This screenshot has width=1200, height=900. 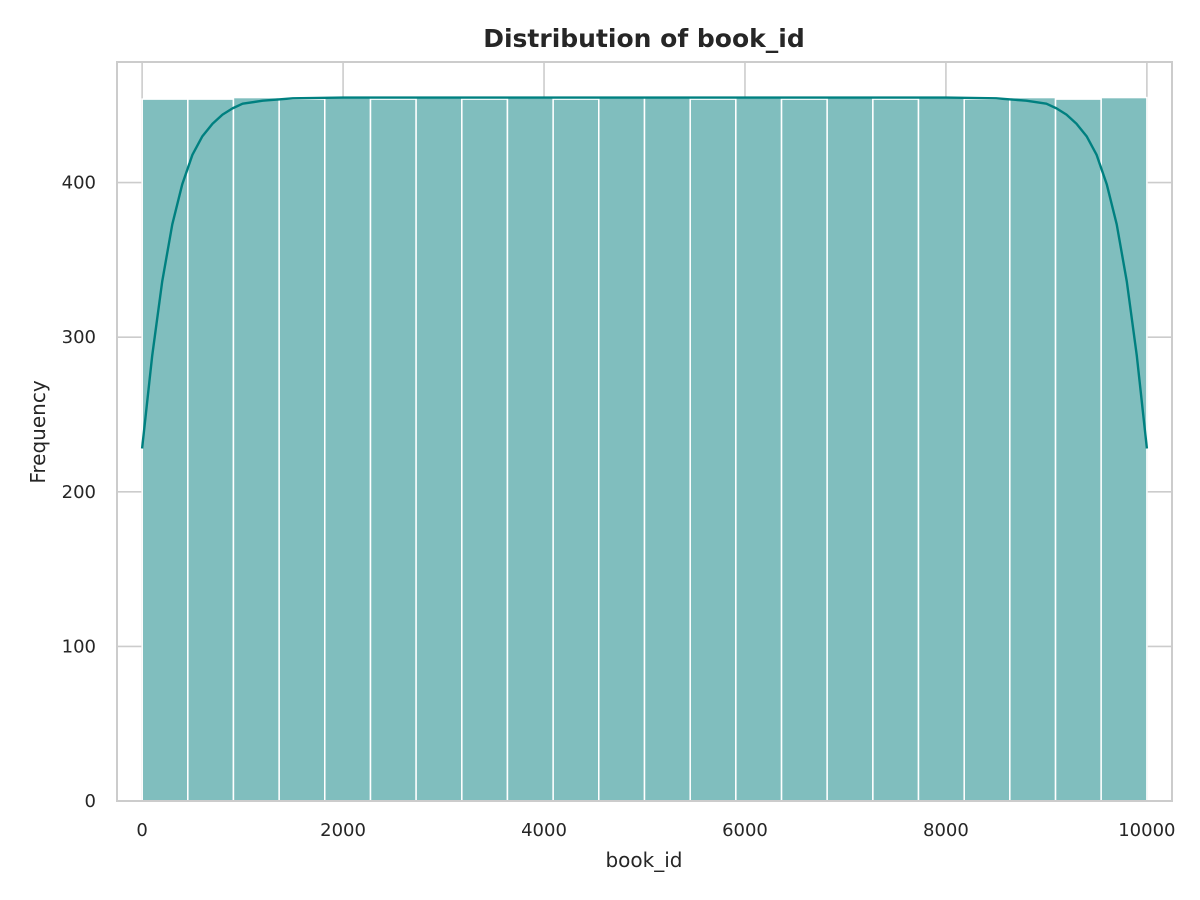 I want to click on x-tick-label: 6000, so click(x=745, y=830).